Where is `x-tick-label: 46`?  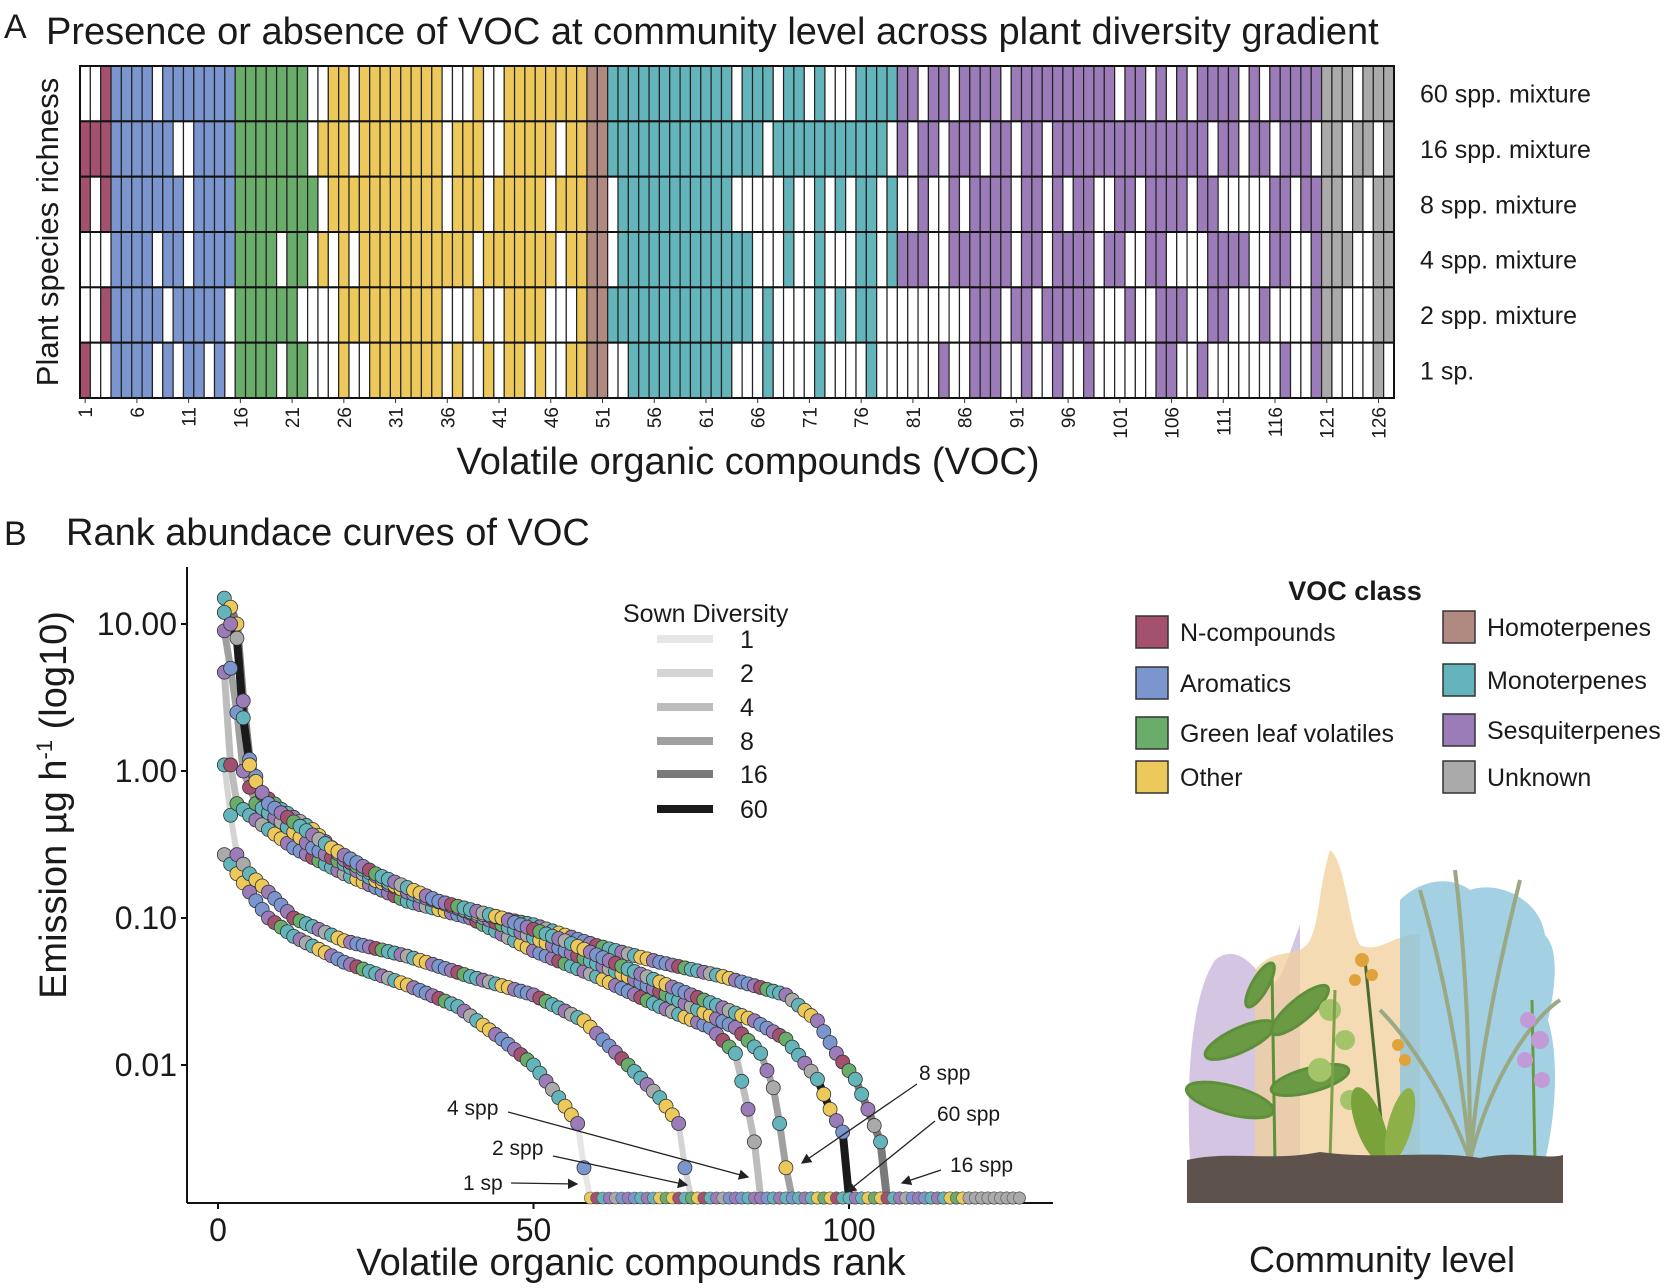 x-tick-label: 46 is located at coordinates (552, 417).